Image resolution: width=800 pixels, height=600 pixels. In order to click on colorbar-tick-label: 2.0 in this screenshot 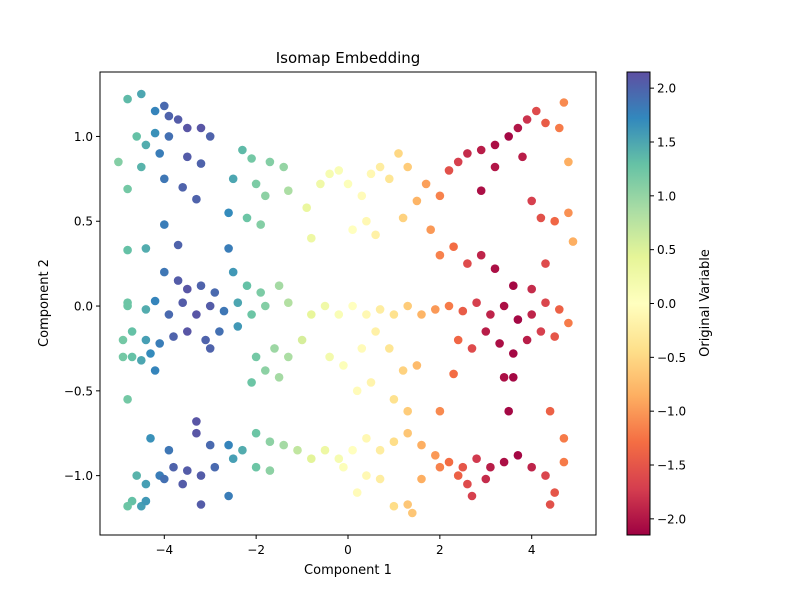, I will do `click(666, 89)`.